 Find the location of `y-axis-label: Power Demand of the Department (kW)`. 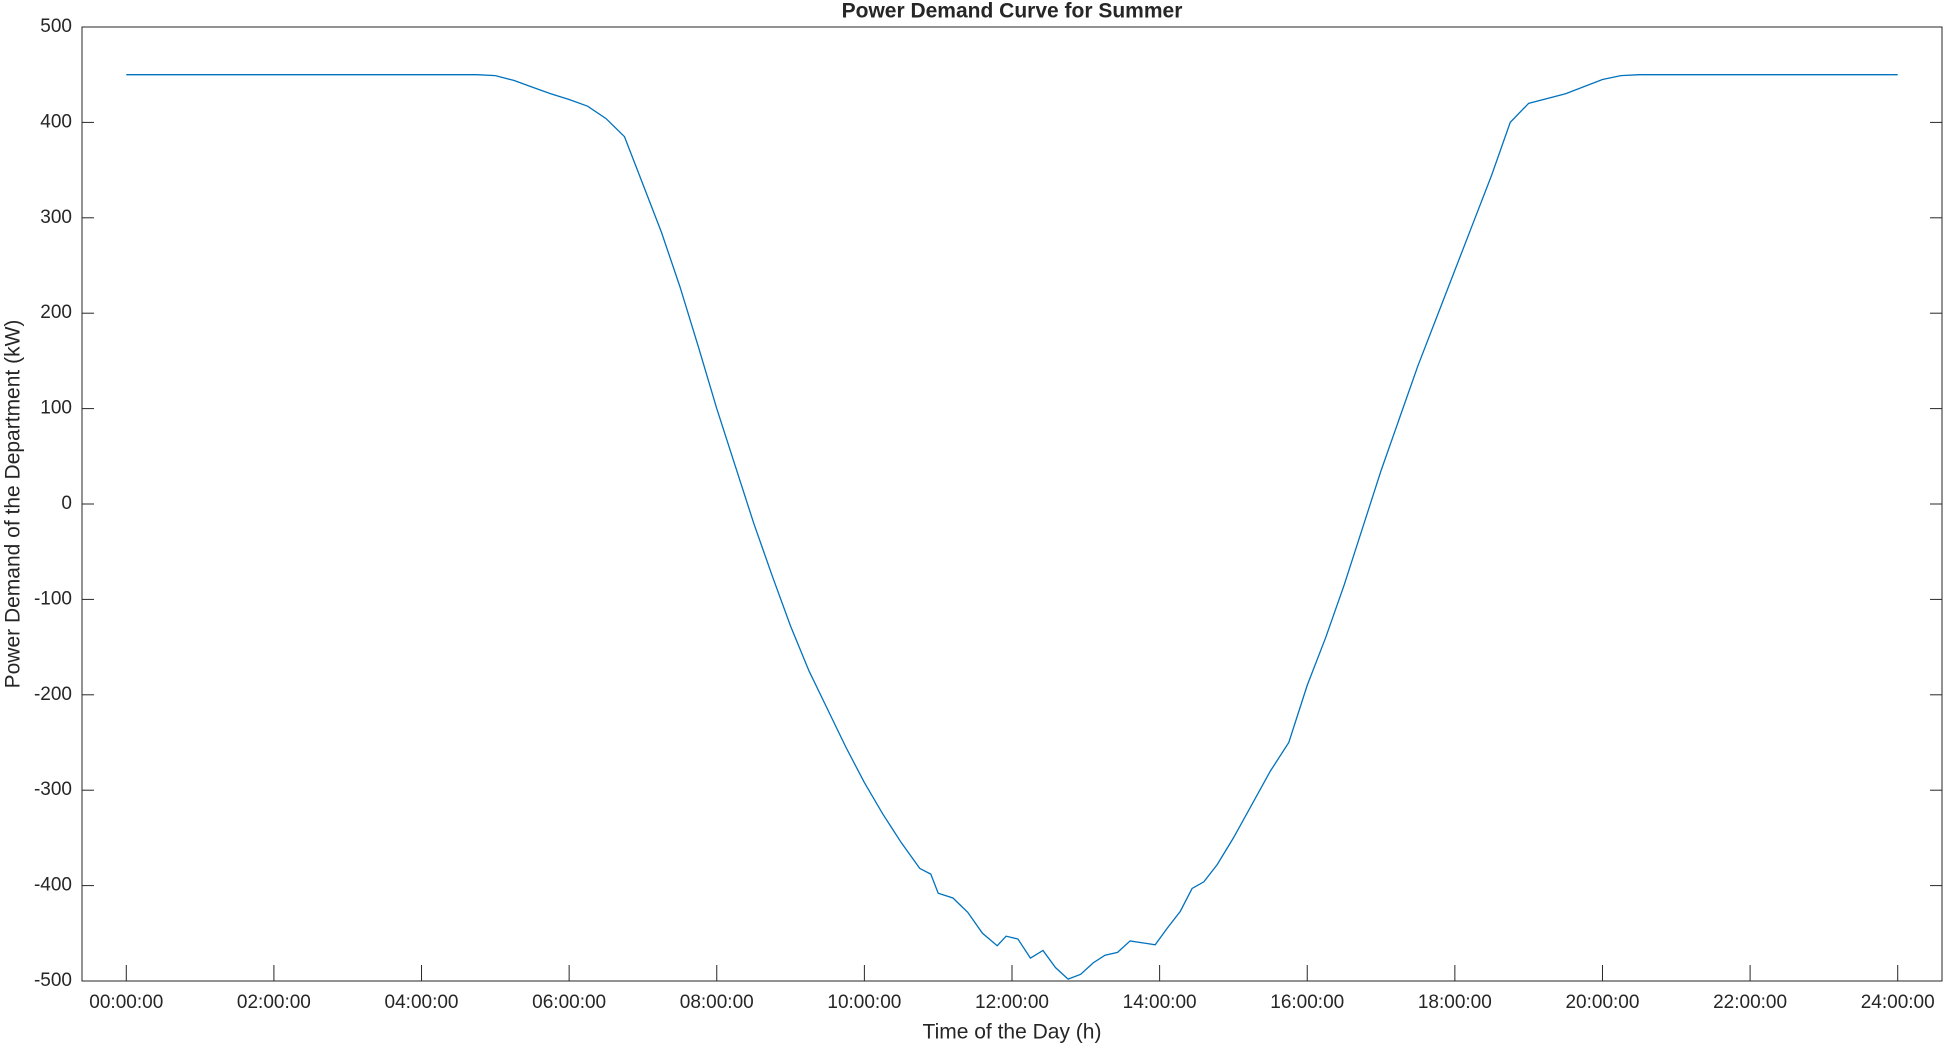

y-axis-label: Power Demand of the Department (kW) is located at coordinates (13, 504).